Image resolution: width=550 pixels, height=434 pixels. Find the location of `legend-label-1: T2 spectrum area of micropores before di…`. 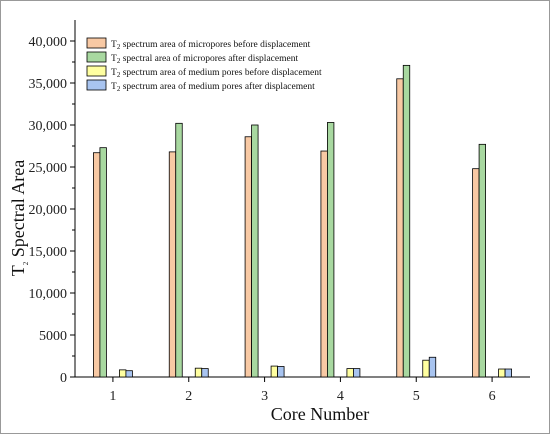

legend-label-1: T2 spectrum area of micropores before di… is located at coordinates (211, 45).